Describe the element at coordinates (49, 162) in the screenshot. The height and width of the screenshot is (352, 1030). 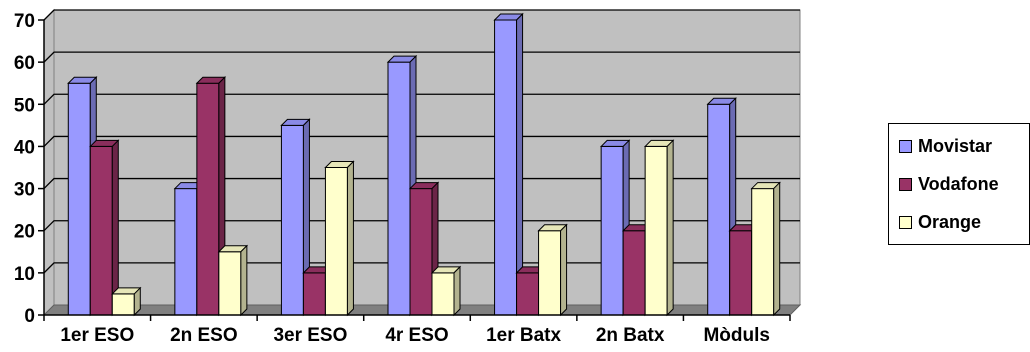
I see `side-wall` at that location.